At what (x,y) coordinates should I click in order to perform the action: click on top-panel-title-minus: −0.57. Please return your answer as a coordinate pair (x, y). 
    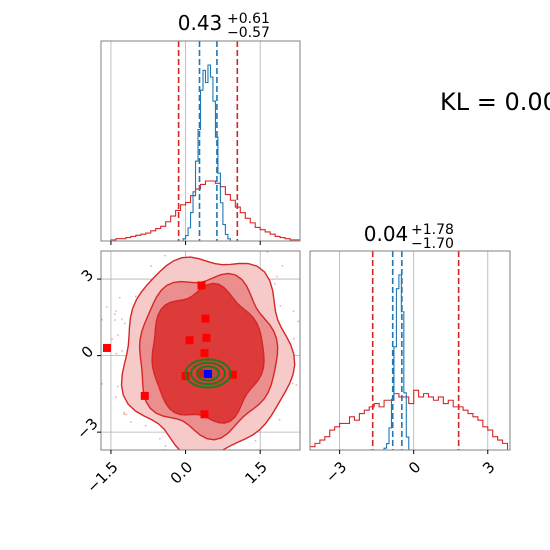
    Looking at the image, I should click on (248, 33).